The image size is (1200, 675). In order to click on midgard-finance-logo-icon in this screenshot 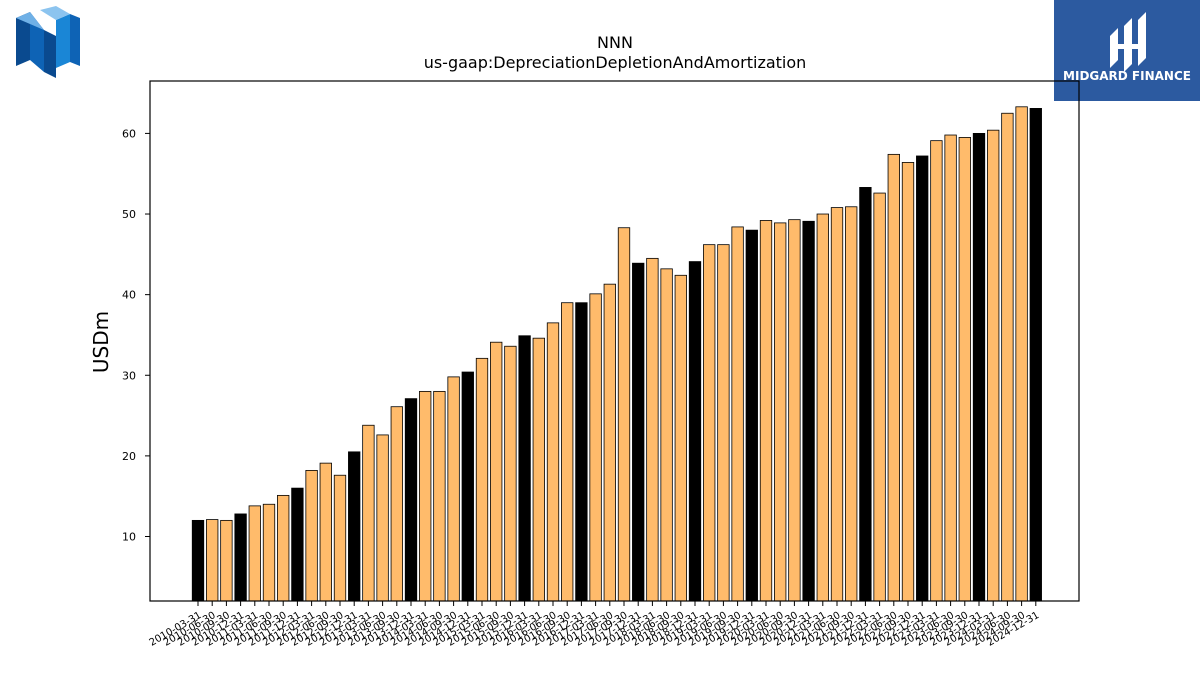, I will do `click(1128, 42)`.